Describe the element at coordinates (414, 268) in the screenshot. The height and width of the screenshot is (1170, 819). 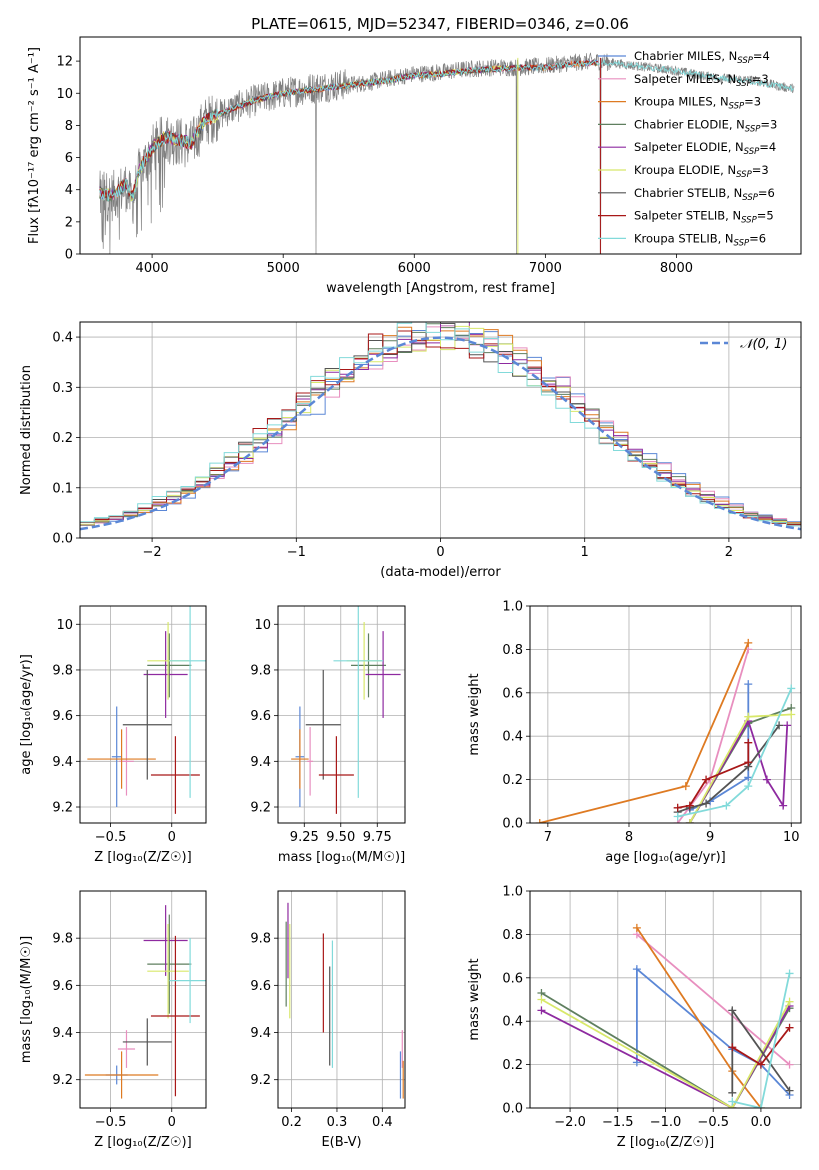
I see `x-tick-label: 6000` at that location.